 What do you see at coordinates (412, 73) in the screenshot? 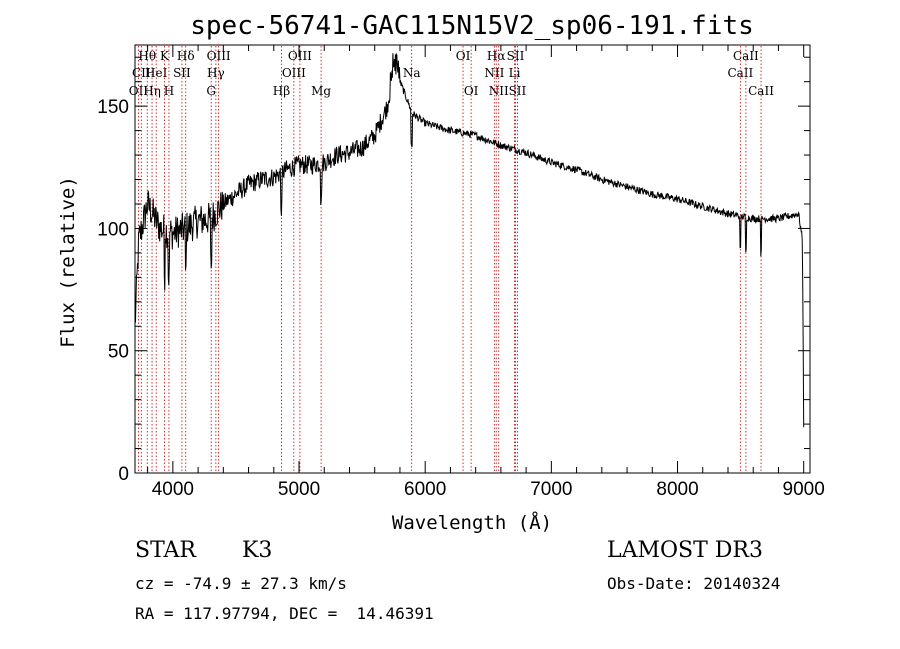
I see `line-label: Na` at bounding box center [412, 73].